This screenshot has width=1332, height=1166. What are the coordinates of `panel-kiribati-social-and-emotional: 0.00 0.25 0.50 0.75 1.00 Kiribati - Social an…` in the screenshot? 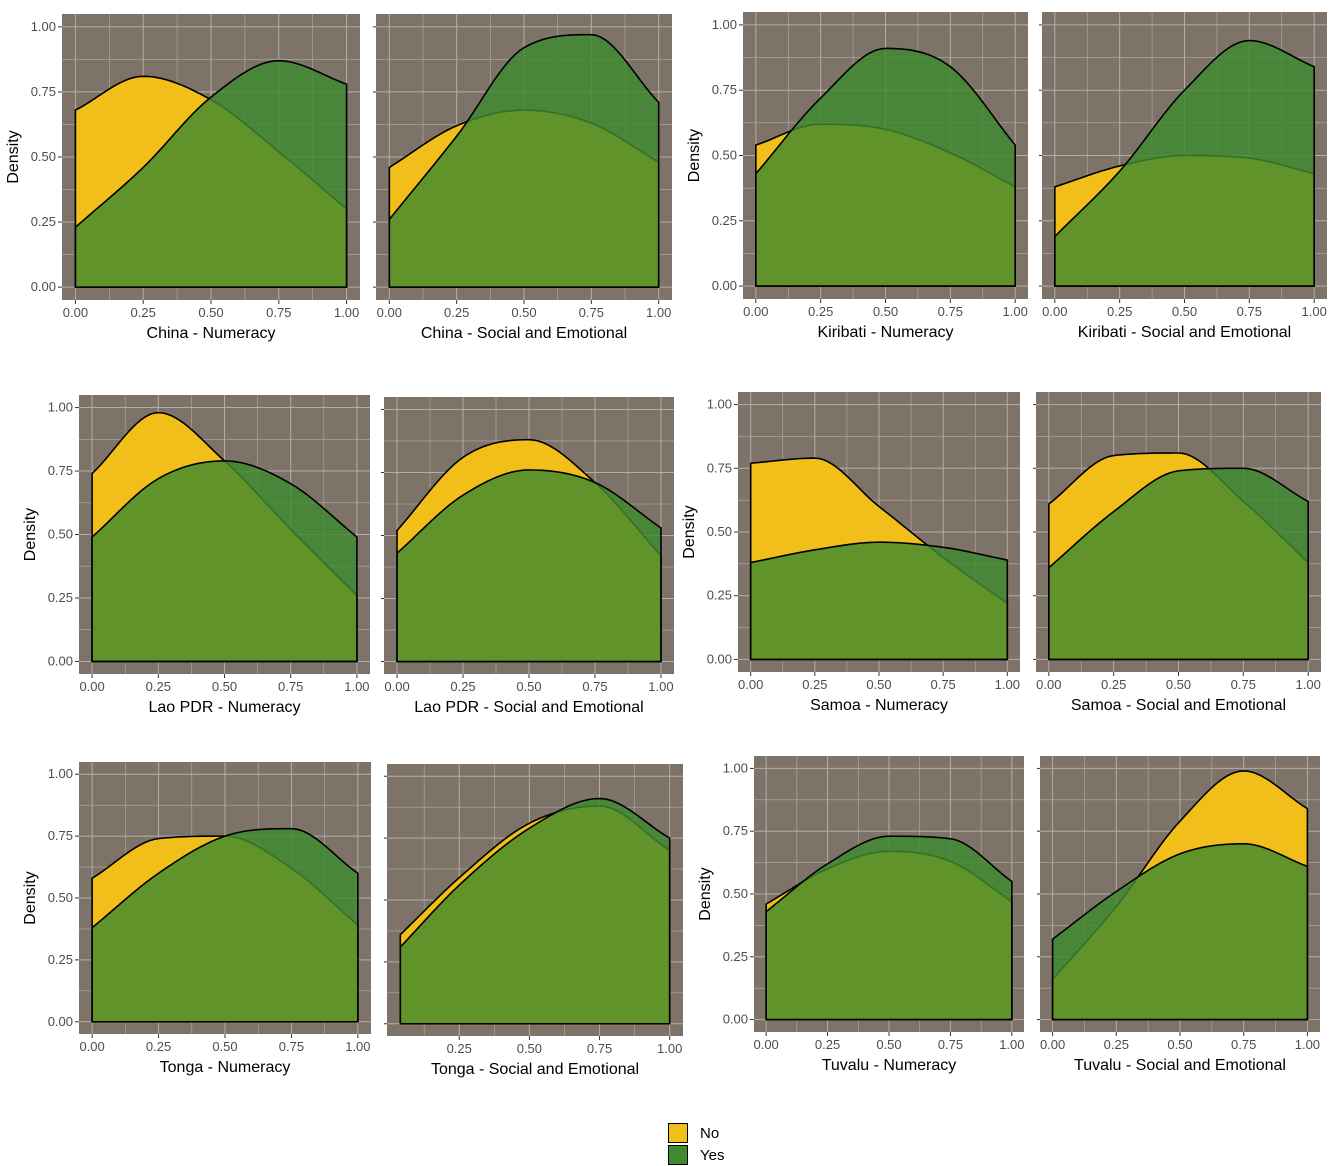 It's located at (1183, 176).